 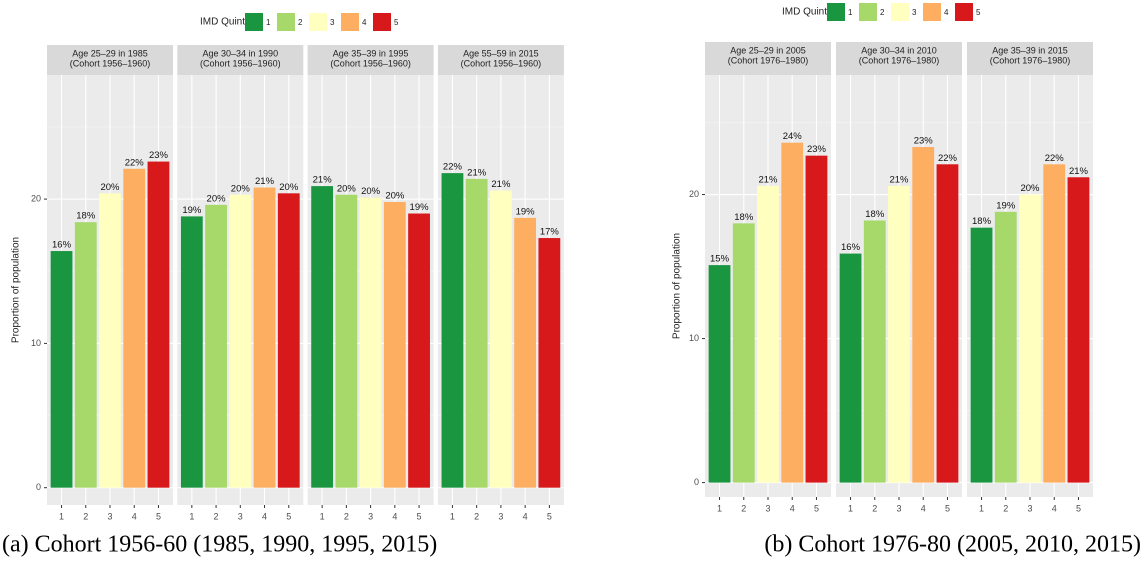 I want to click on y-axis-label: Proportion of population, so click(x=16, y=290).